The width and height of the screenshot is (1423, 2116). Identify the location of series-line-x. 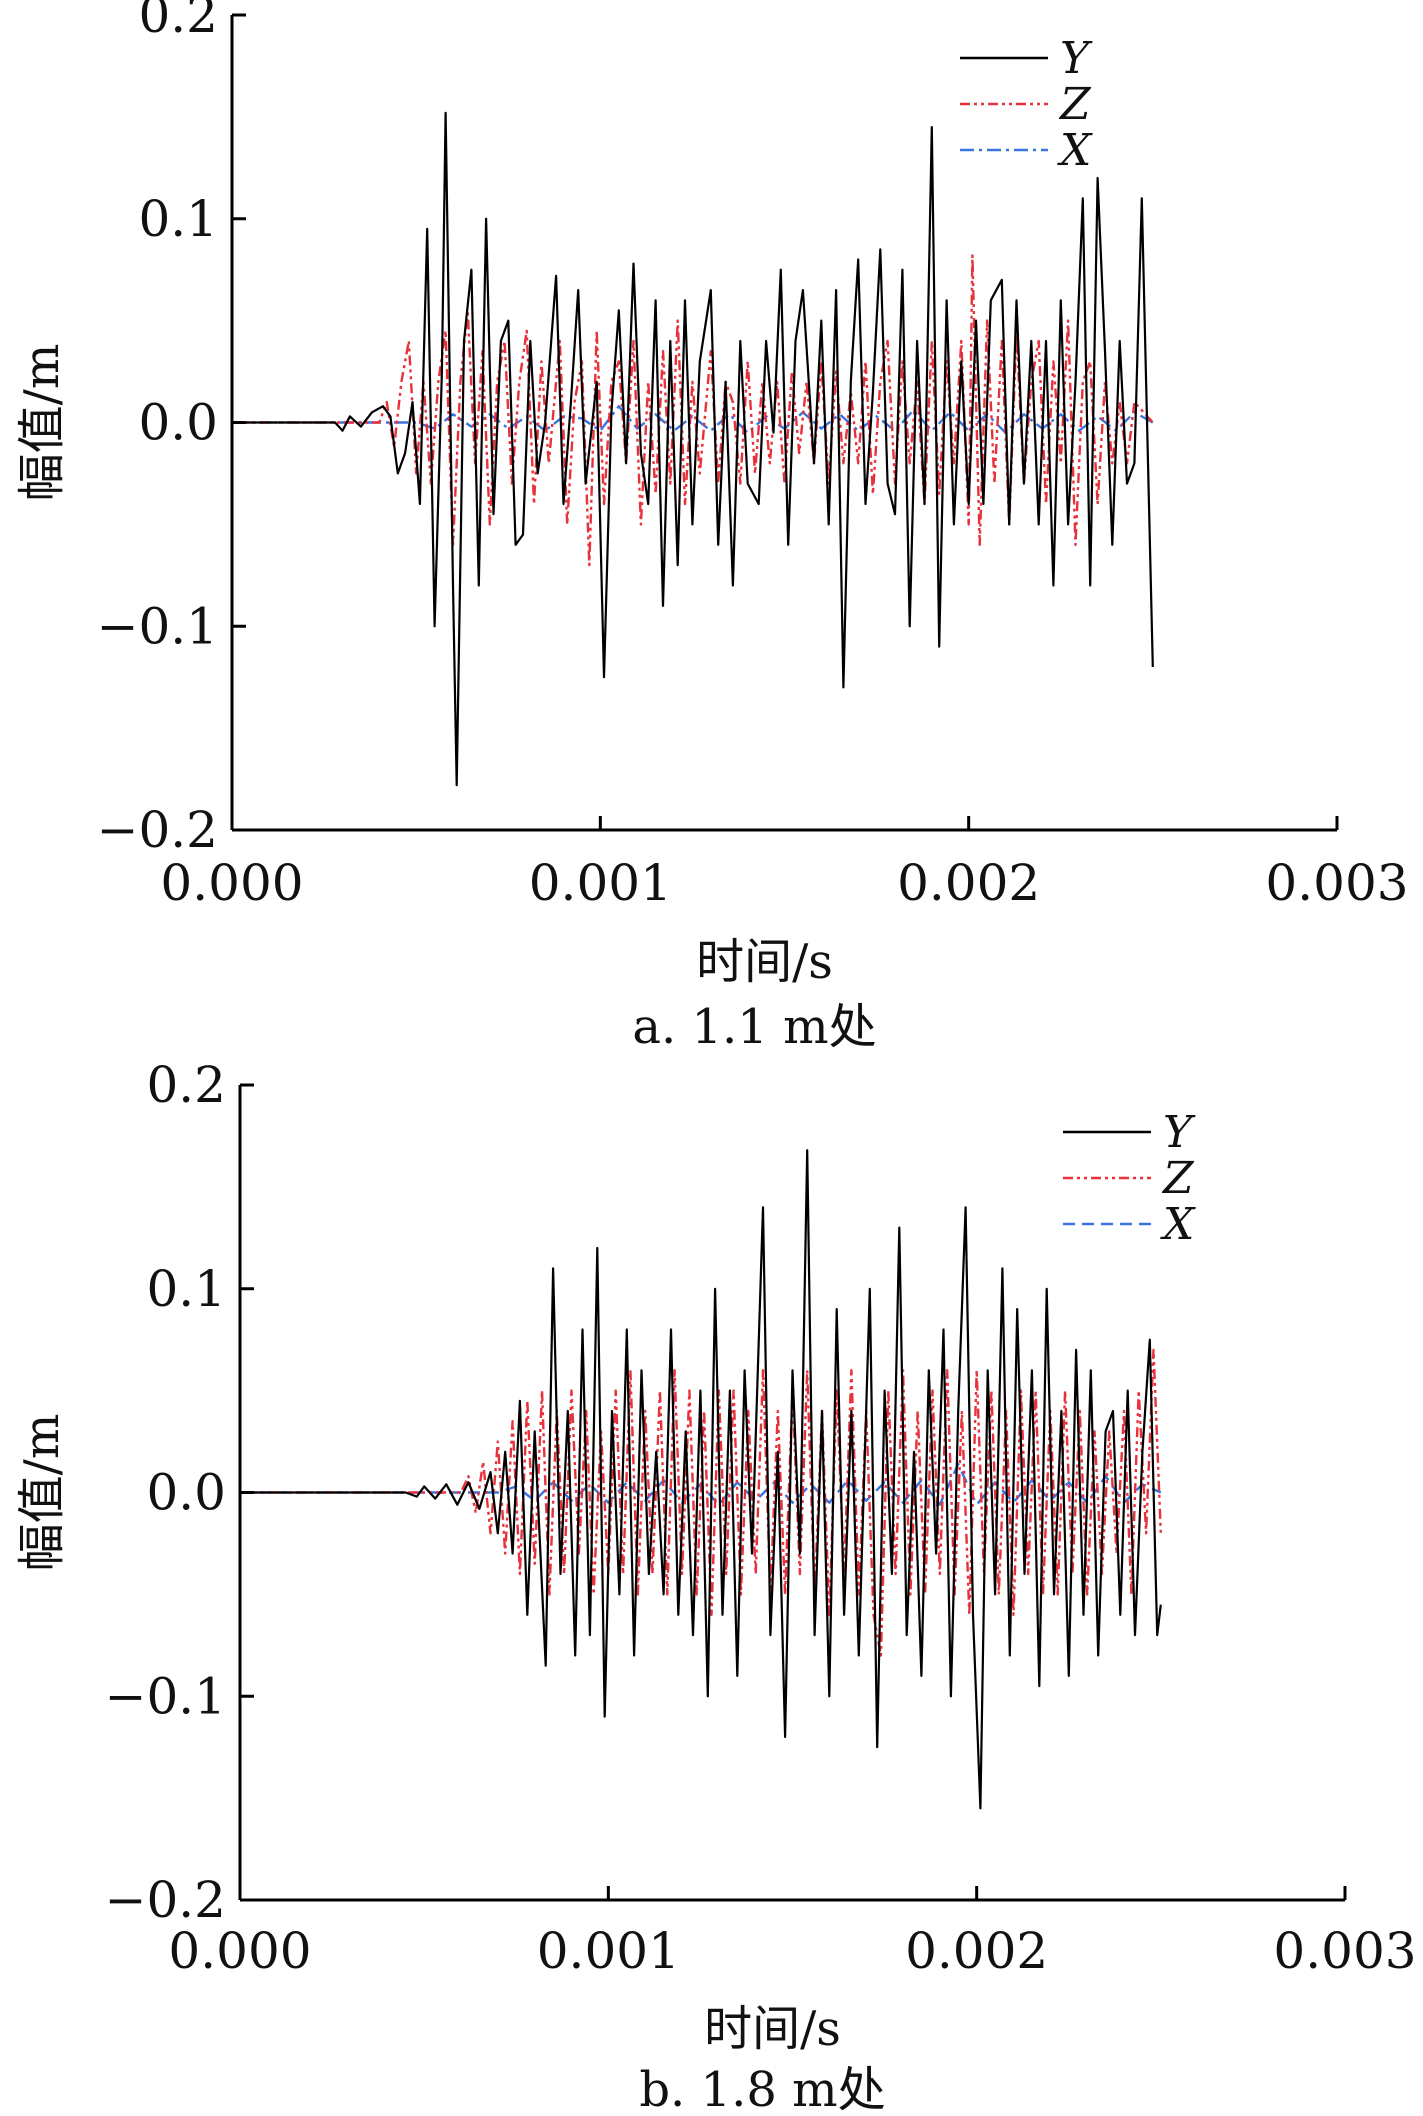
(693, 419).